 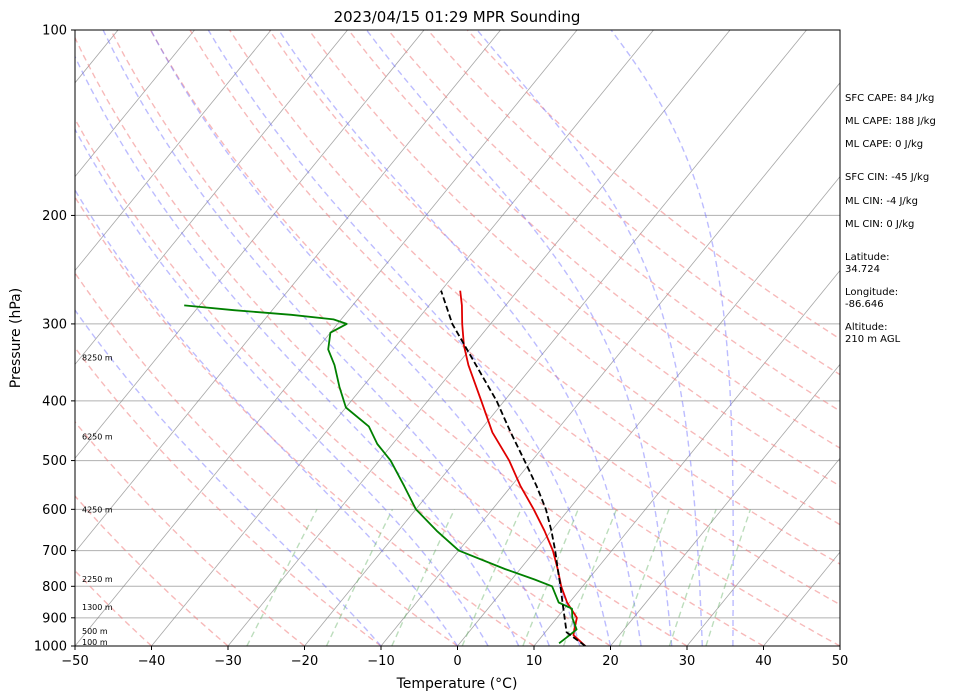 I want to click on chart-title: 2023/04/15 01:29 MPR Sounding, so click(x=457, y=17).